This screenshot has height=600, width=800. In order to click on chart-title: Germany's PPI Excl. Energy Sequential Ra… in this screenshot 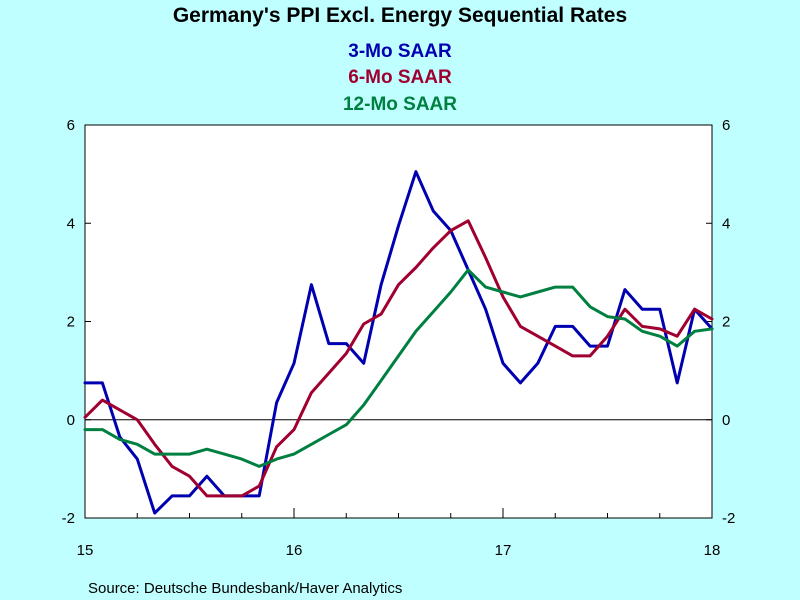, I will do `click(400, 15)`.